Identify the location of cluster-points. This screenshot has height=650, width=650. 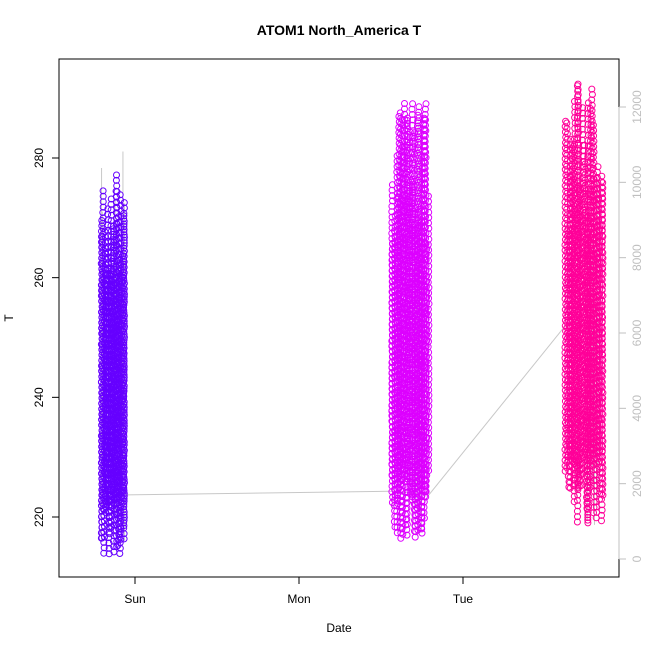
(112, 364).